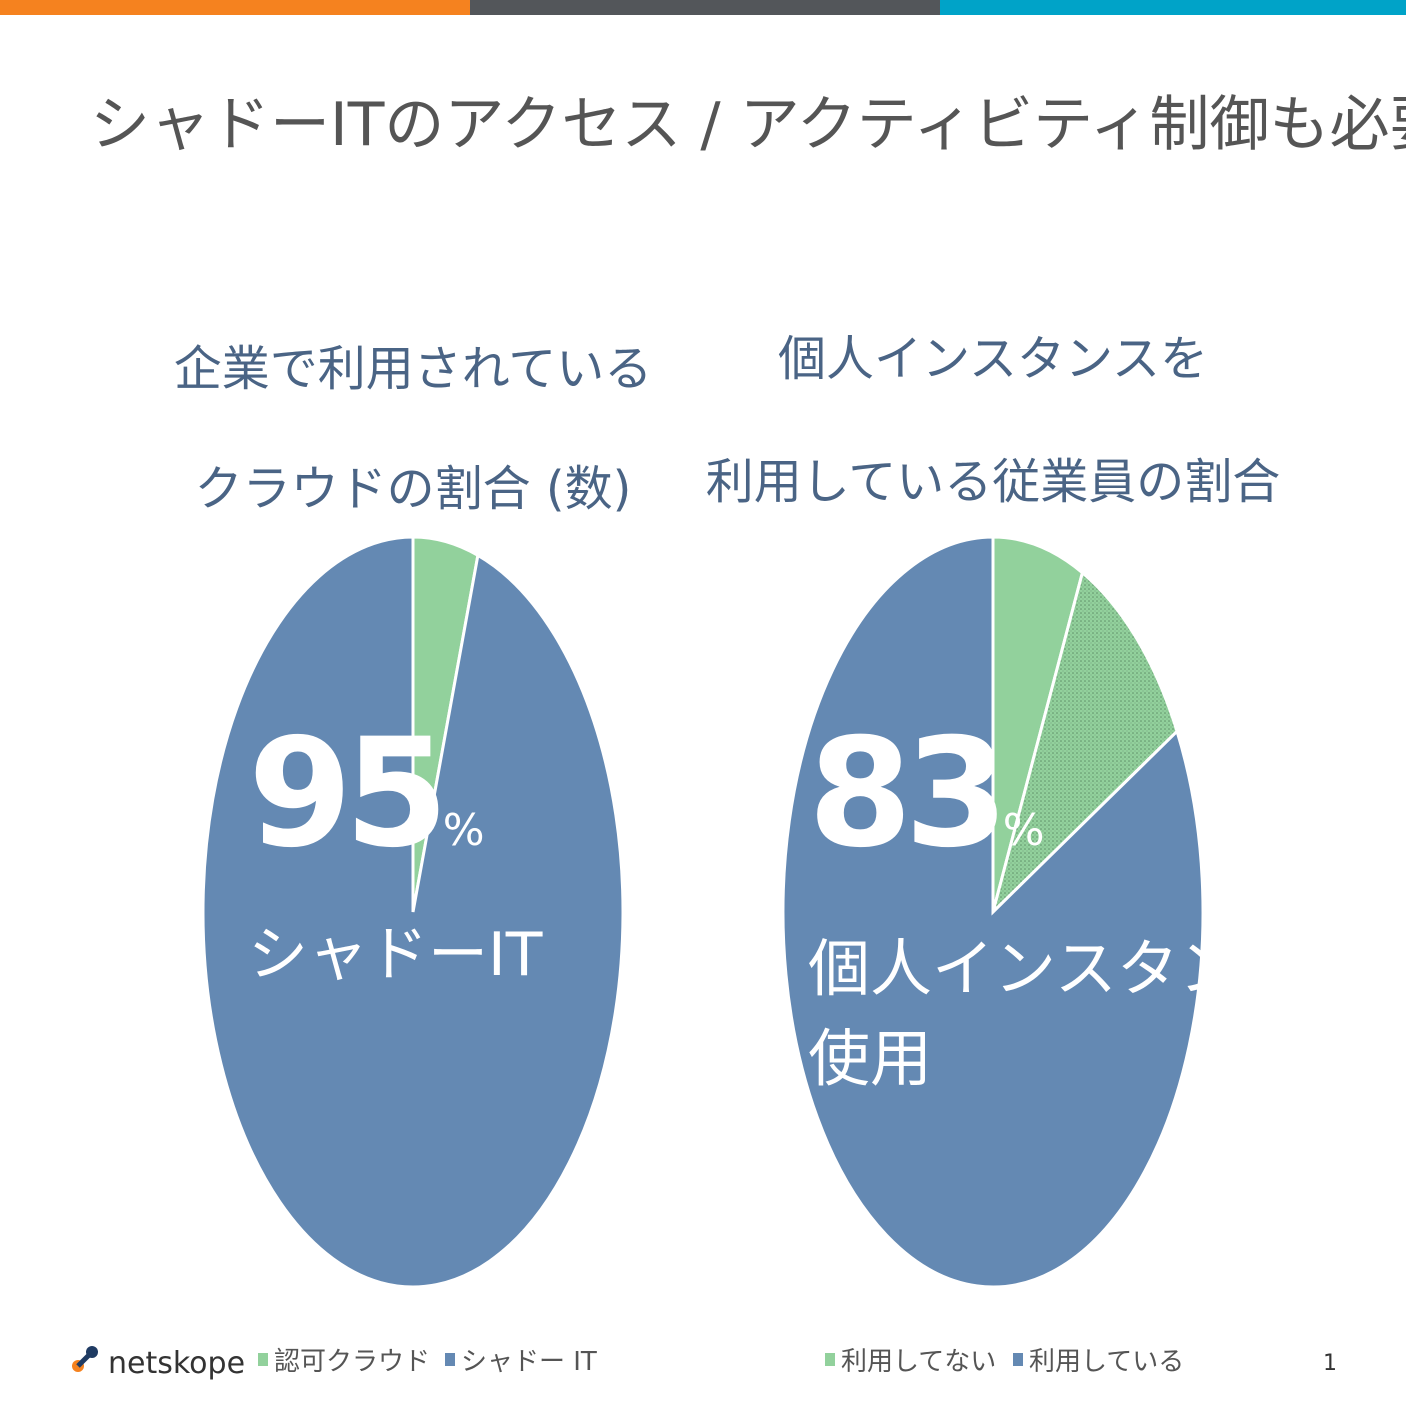 The width and height of the screenshot is (1406, 1406). Describe the element at coordinates (395, 955) in the screenshot. I see `big-caption: シャドーIT` at that location.